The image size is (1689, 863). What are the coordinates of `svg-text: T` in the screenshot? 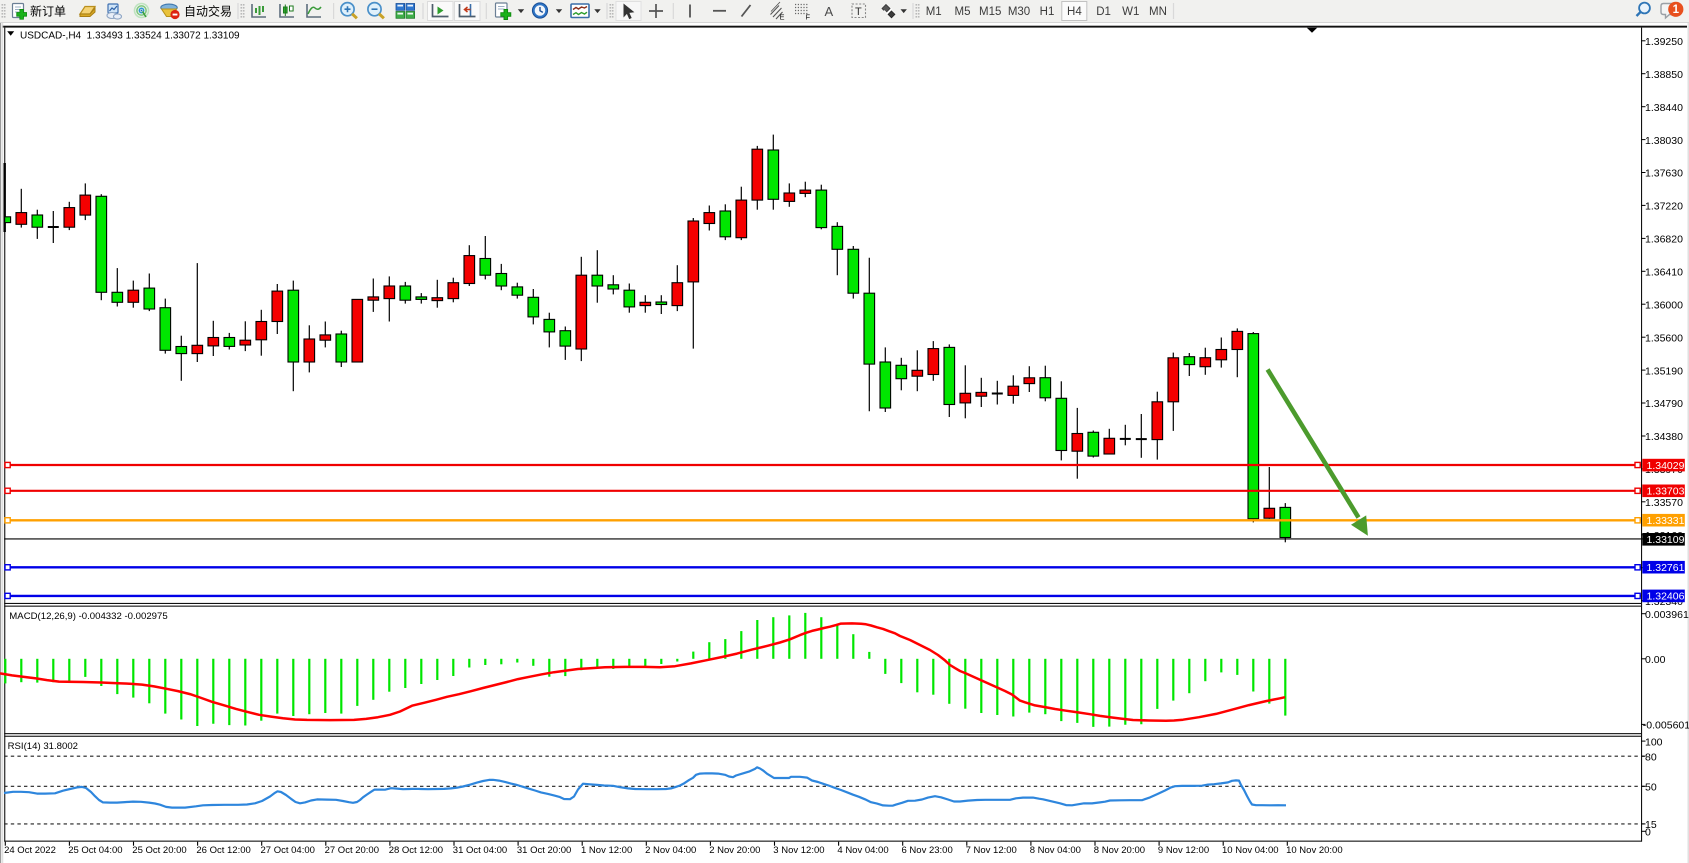 It's located at (858, 12).